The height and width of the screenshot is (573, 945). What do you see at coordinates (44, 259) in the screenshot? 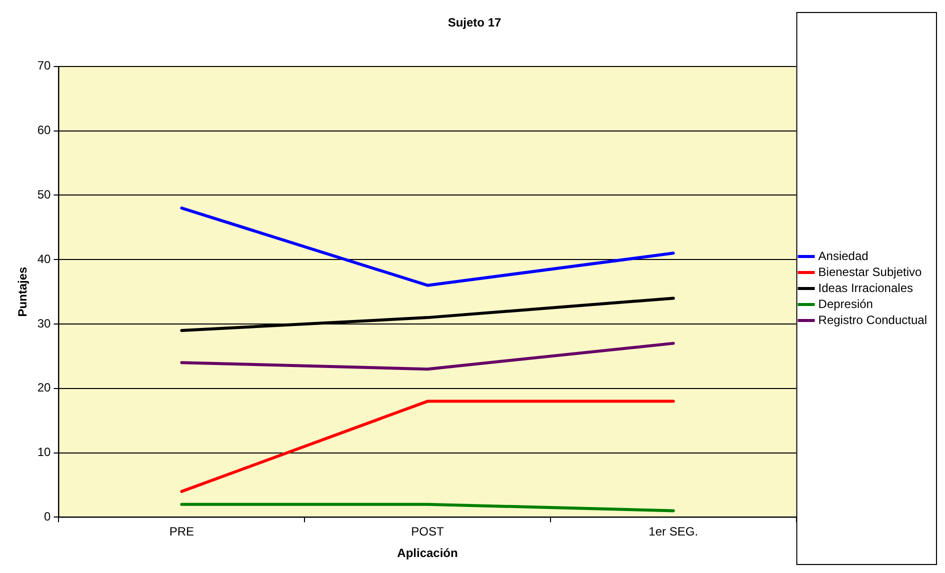
I see `y-tick-label: 40` at bounding box center [44, 259].